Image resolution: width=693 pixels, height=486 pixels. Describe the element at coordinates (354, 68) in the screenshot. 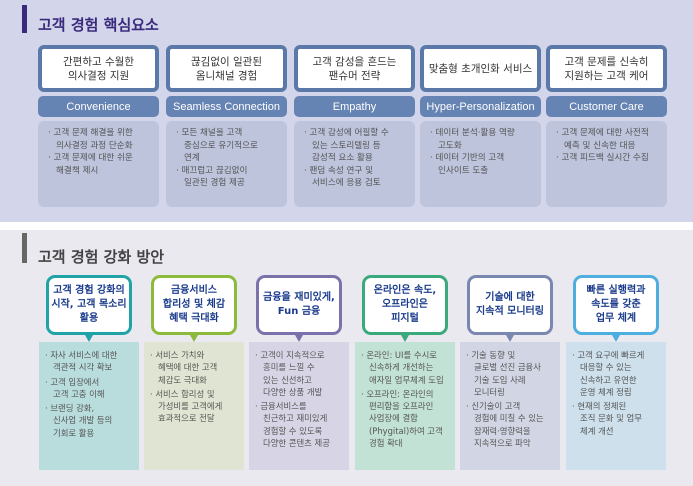

I see `card-header: 고객 감성을 흔드는 팬슈머 전략` at that location.